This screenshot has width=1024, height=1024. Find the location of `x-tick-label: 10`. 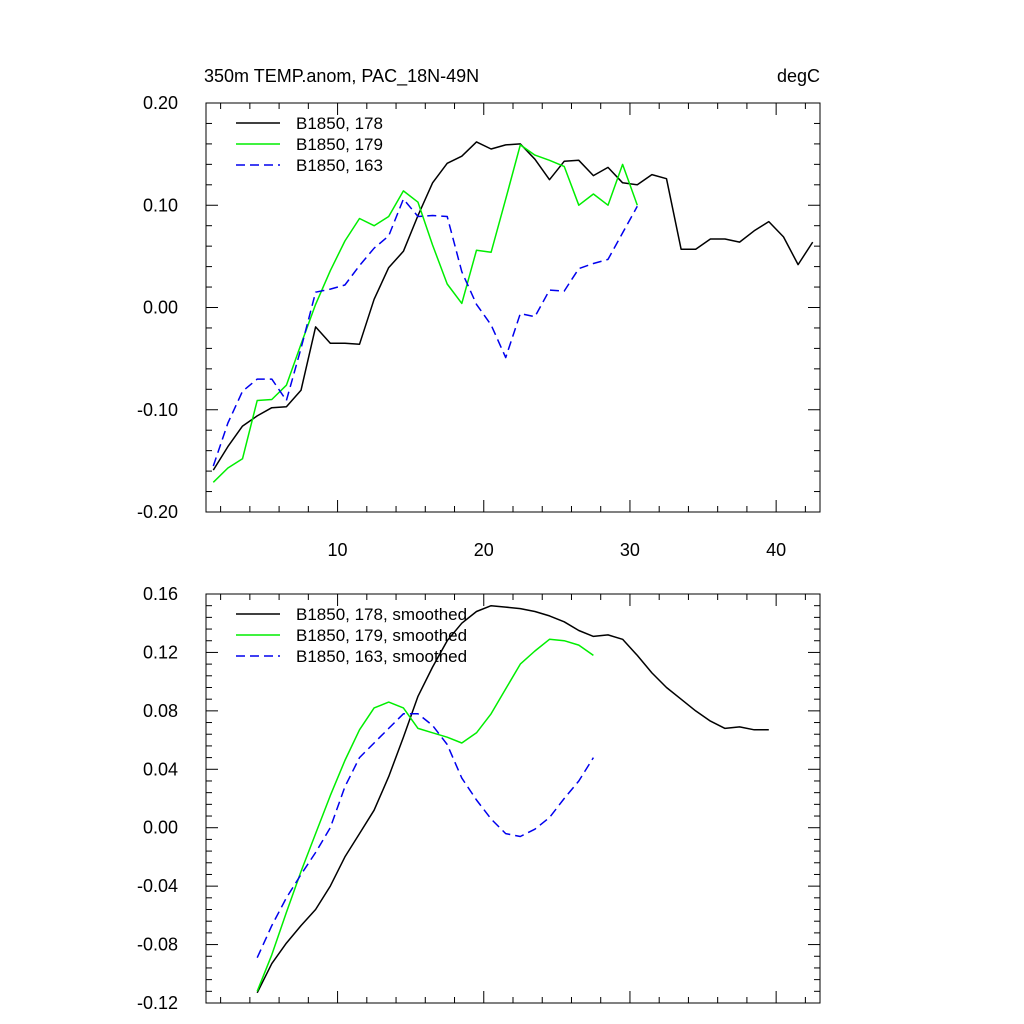

x-tick-label: 10 is located at coordinates (338, 550).